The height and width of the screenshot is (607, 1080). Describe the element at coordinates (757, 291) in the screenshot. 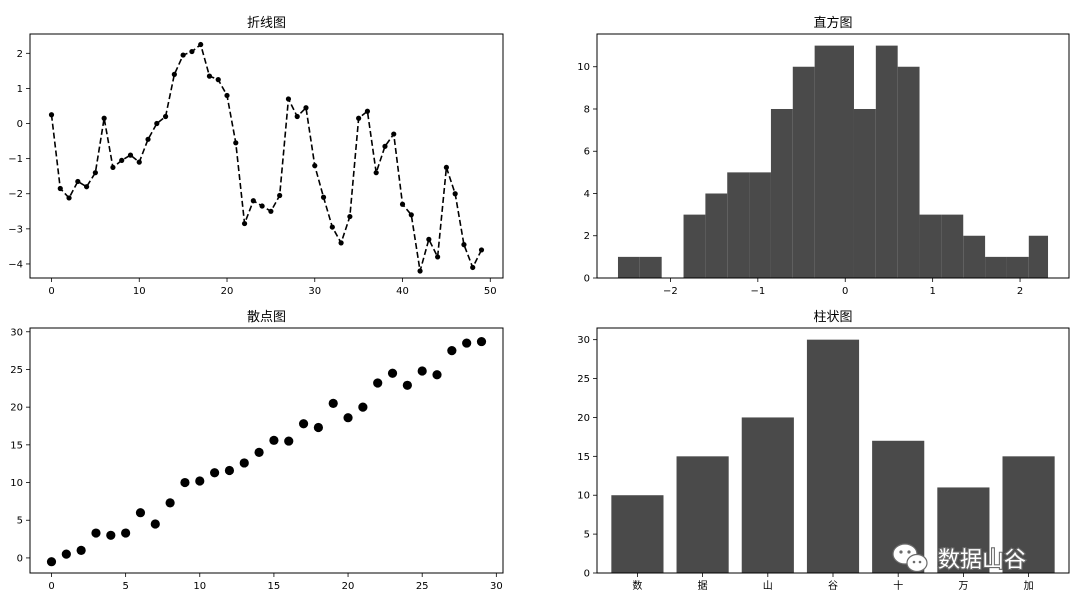

I see `x-tick-label: −1` at that location.